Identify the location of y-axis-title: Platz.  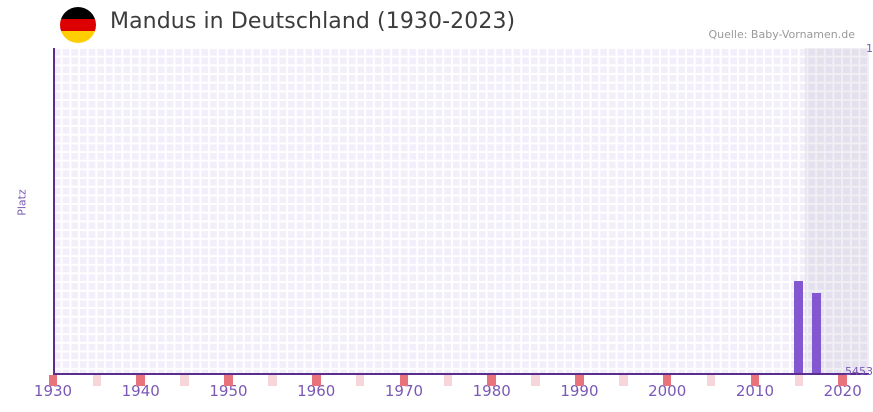
(22, 202).